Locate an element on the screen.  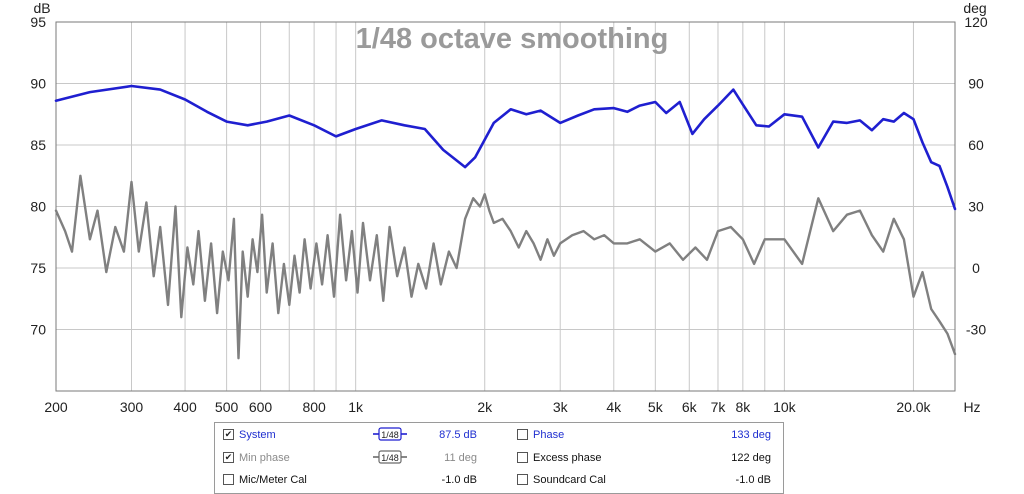
excess-phase-checkbox is located at coordinates (522, 457).